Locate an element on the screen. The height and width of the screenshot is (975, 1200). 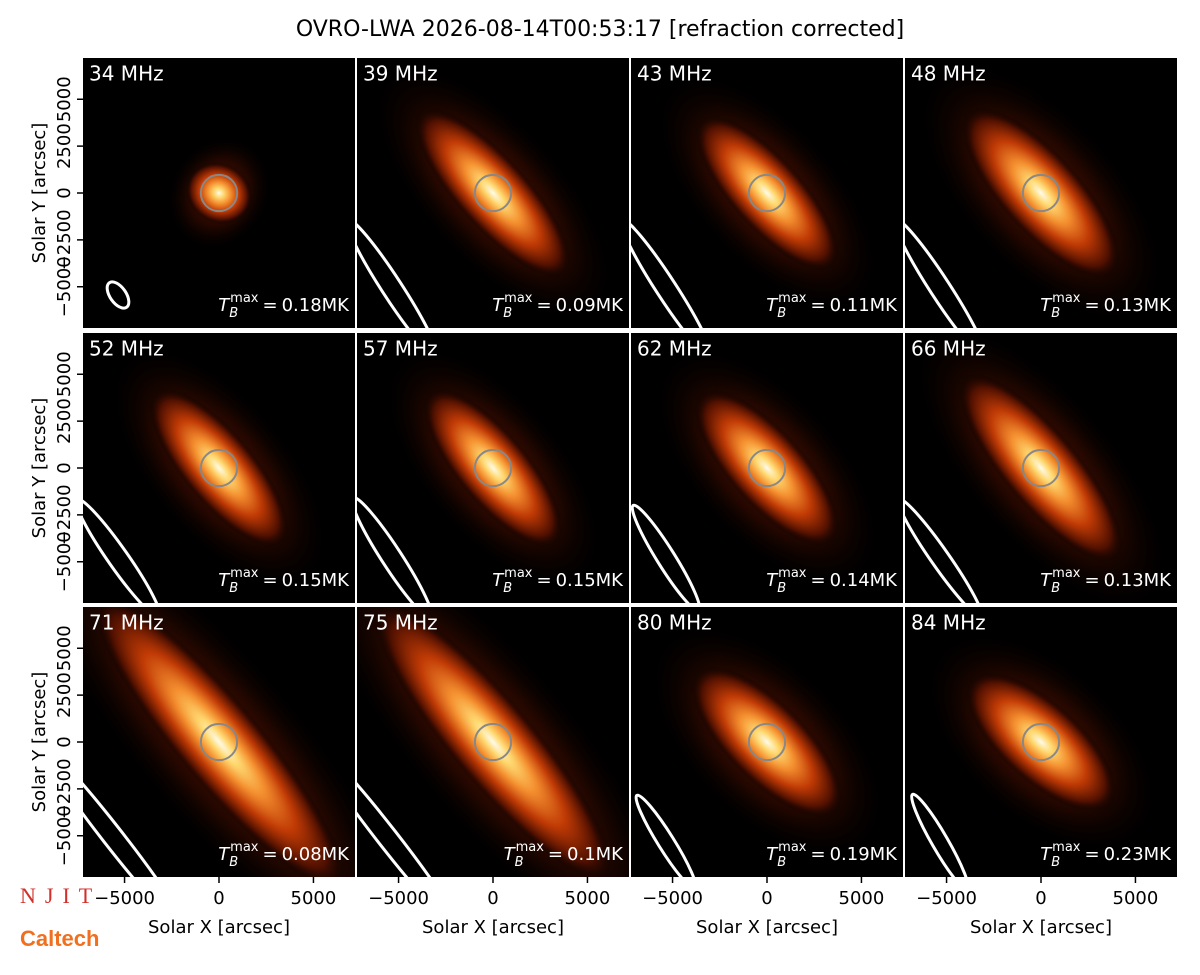
tb-value: 0.1 is located at coordinates (581, 854).